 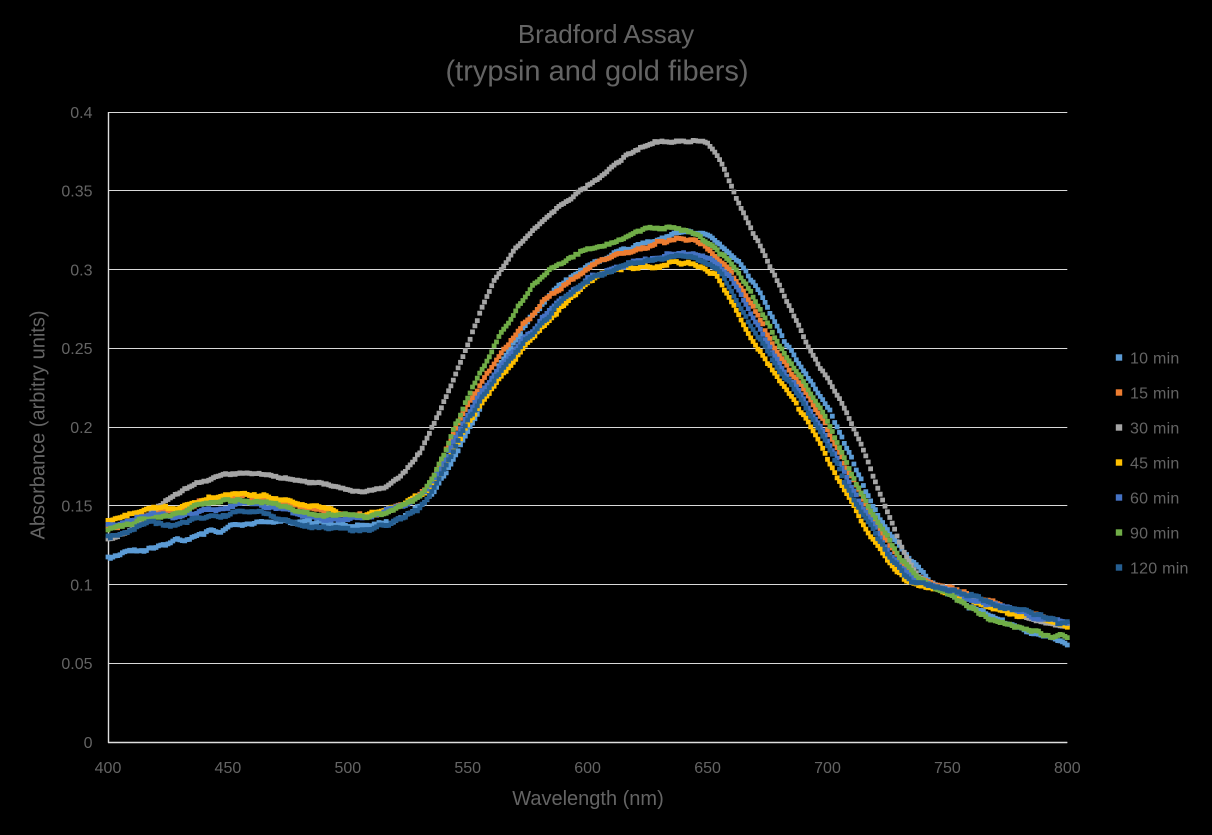 I want to click on svg-text: 650, so click(x=707, y=768).